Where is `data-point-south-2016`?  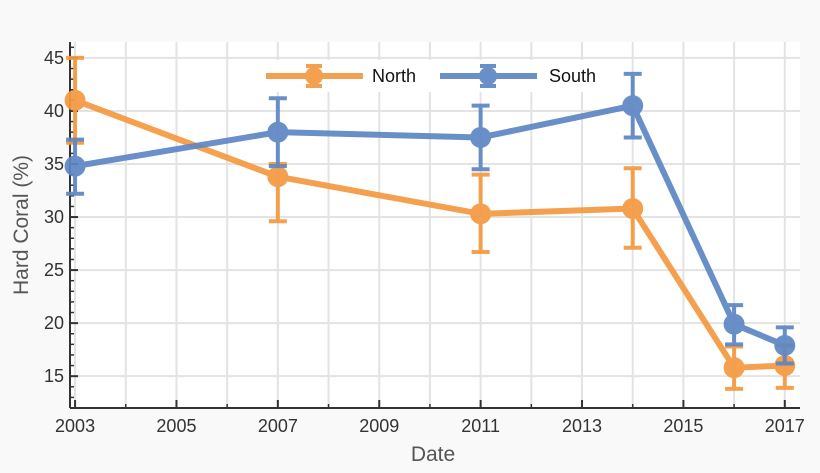 data-point-south-2016 is located at coordinates (734, 324).